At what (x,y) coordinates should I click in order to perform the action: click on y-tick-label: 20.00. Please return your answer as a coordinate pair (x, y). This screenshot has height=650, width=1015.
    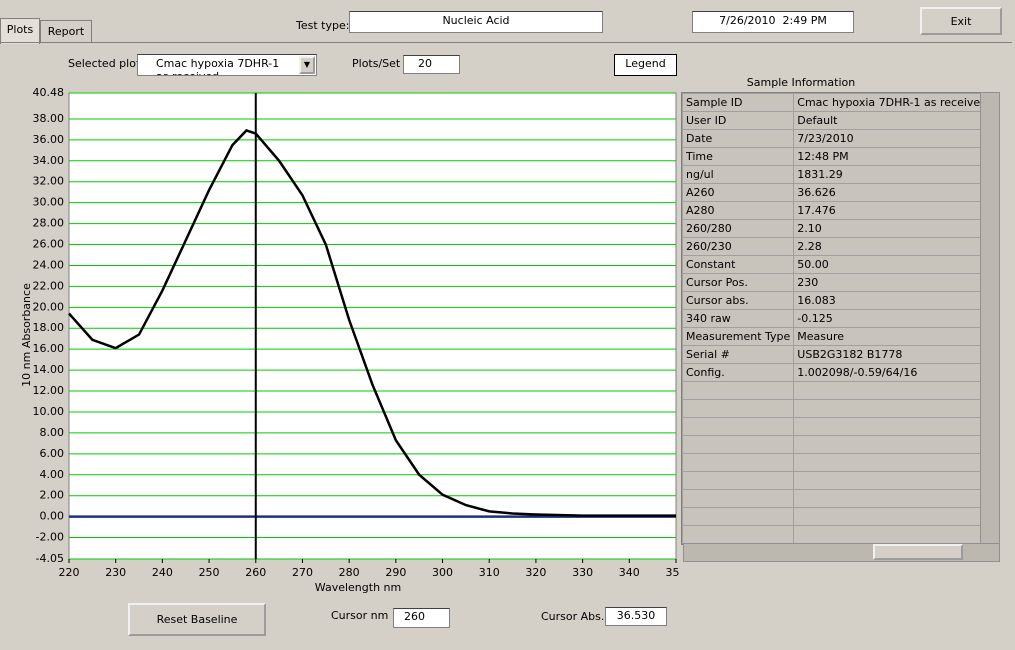
    Looking at the image, I should click on (49, 306).